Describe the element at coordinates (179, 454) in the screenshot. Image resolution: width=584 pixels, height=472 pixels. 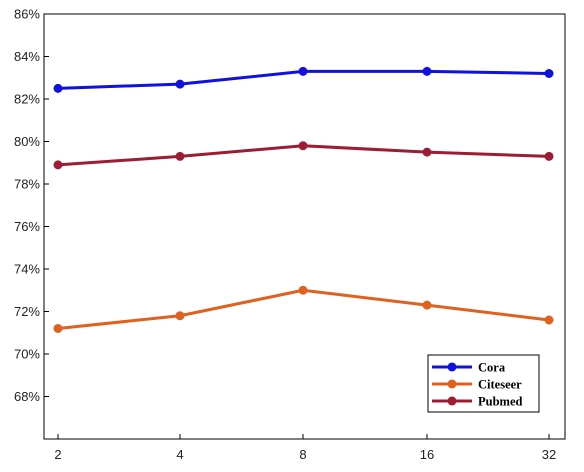
I see `x-tick-label: 4` at that location.